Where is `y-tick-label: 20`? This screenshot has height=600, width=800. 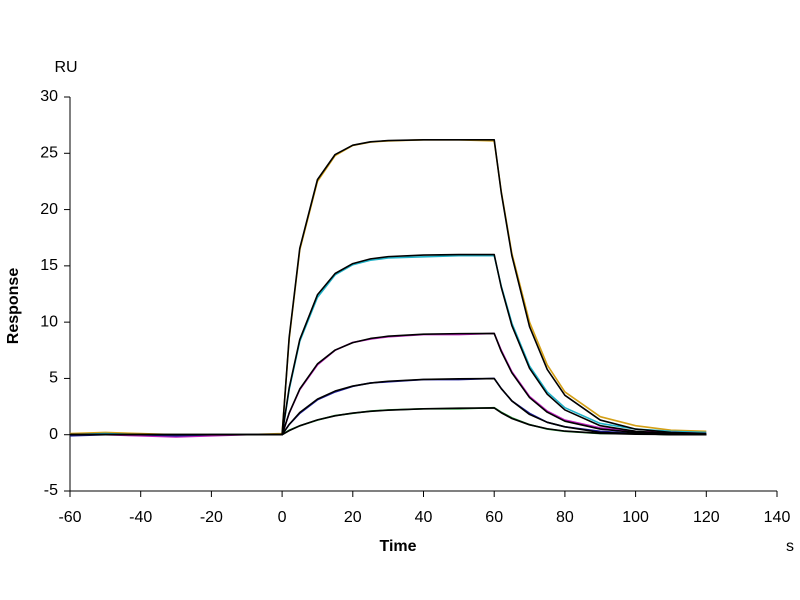
y-tick-label: 20 is located at coordinates (49, 209).